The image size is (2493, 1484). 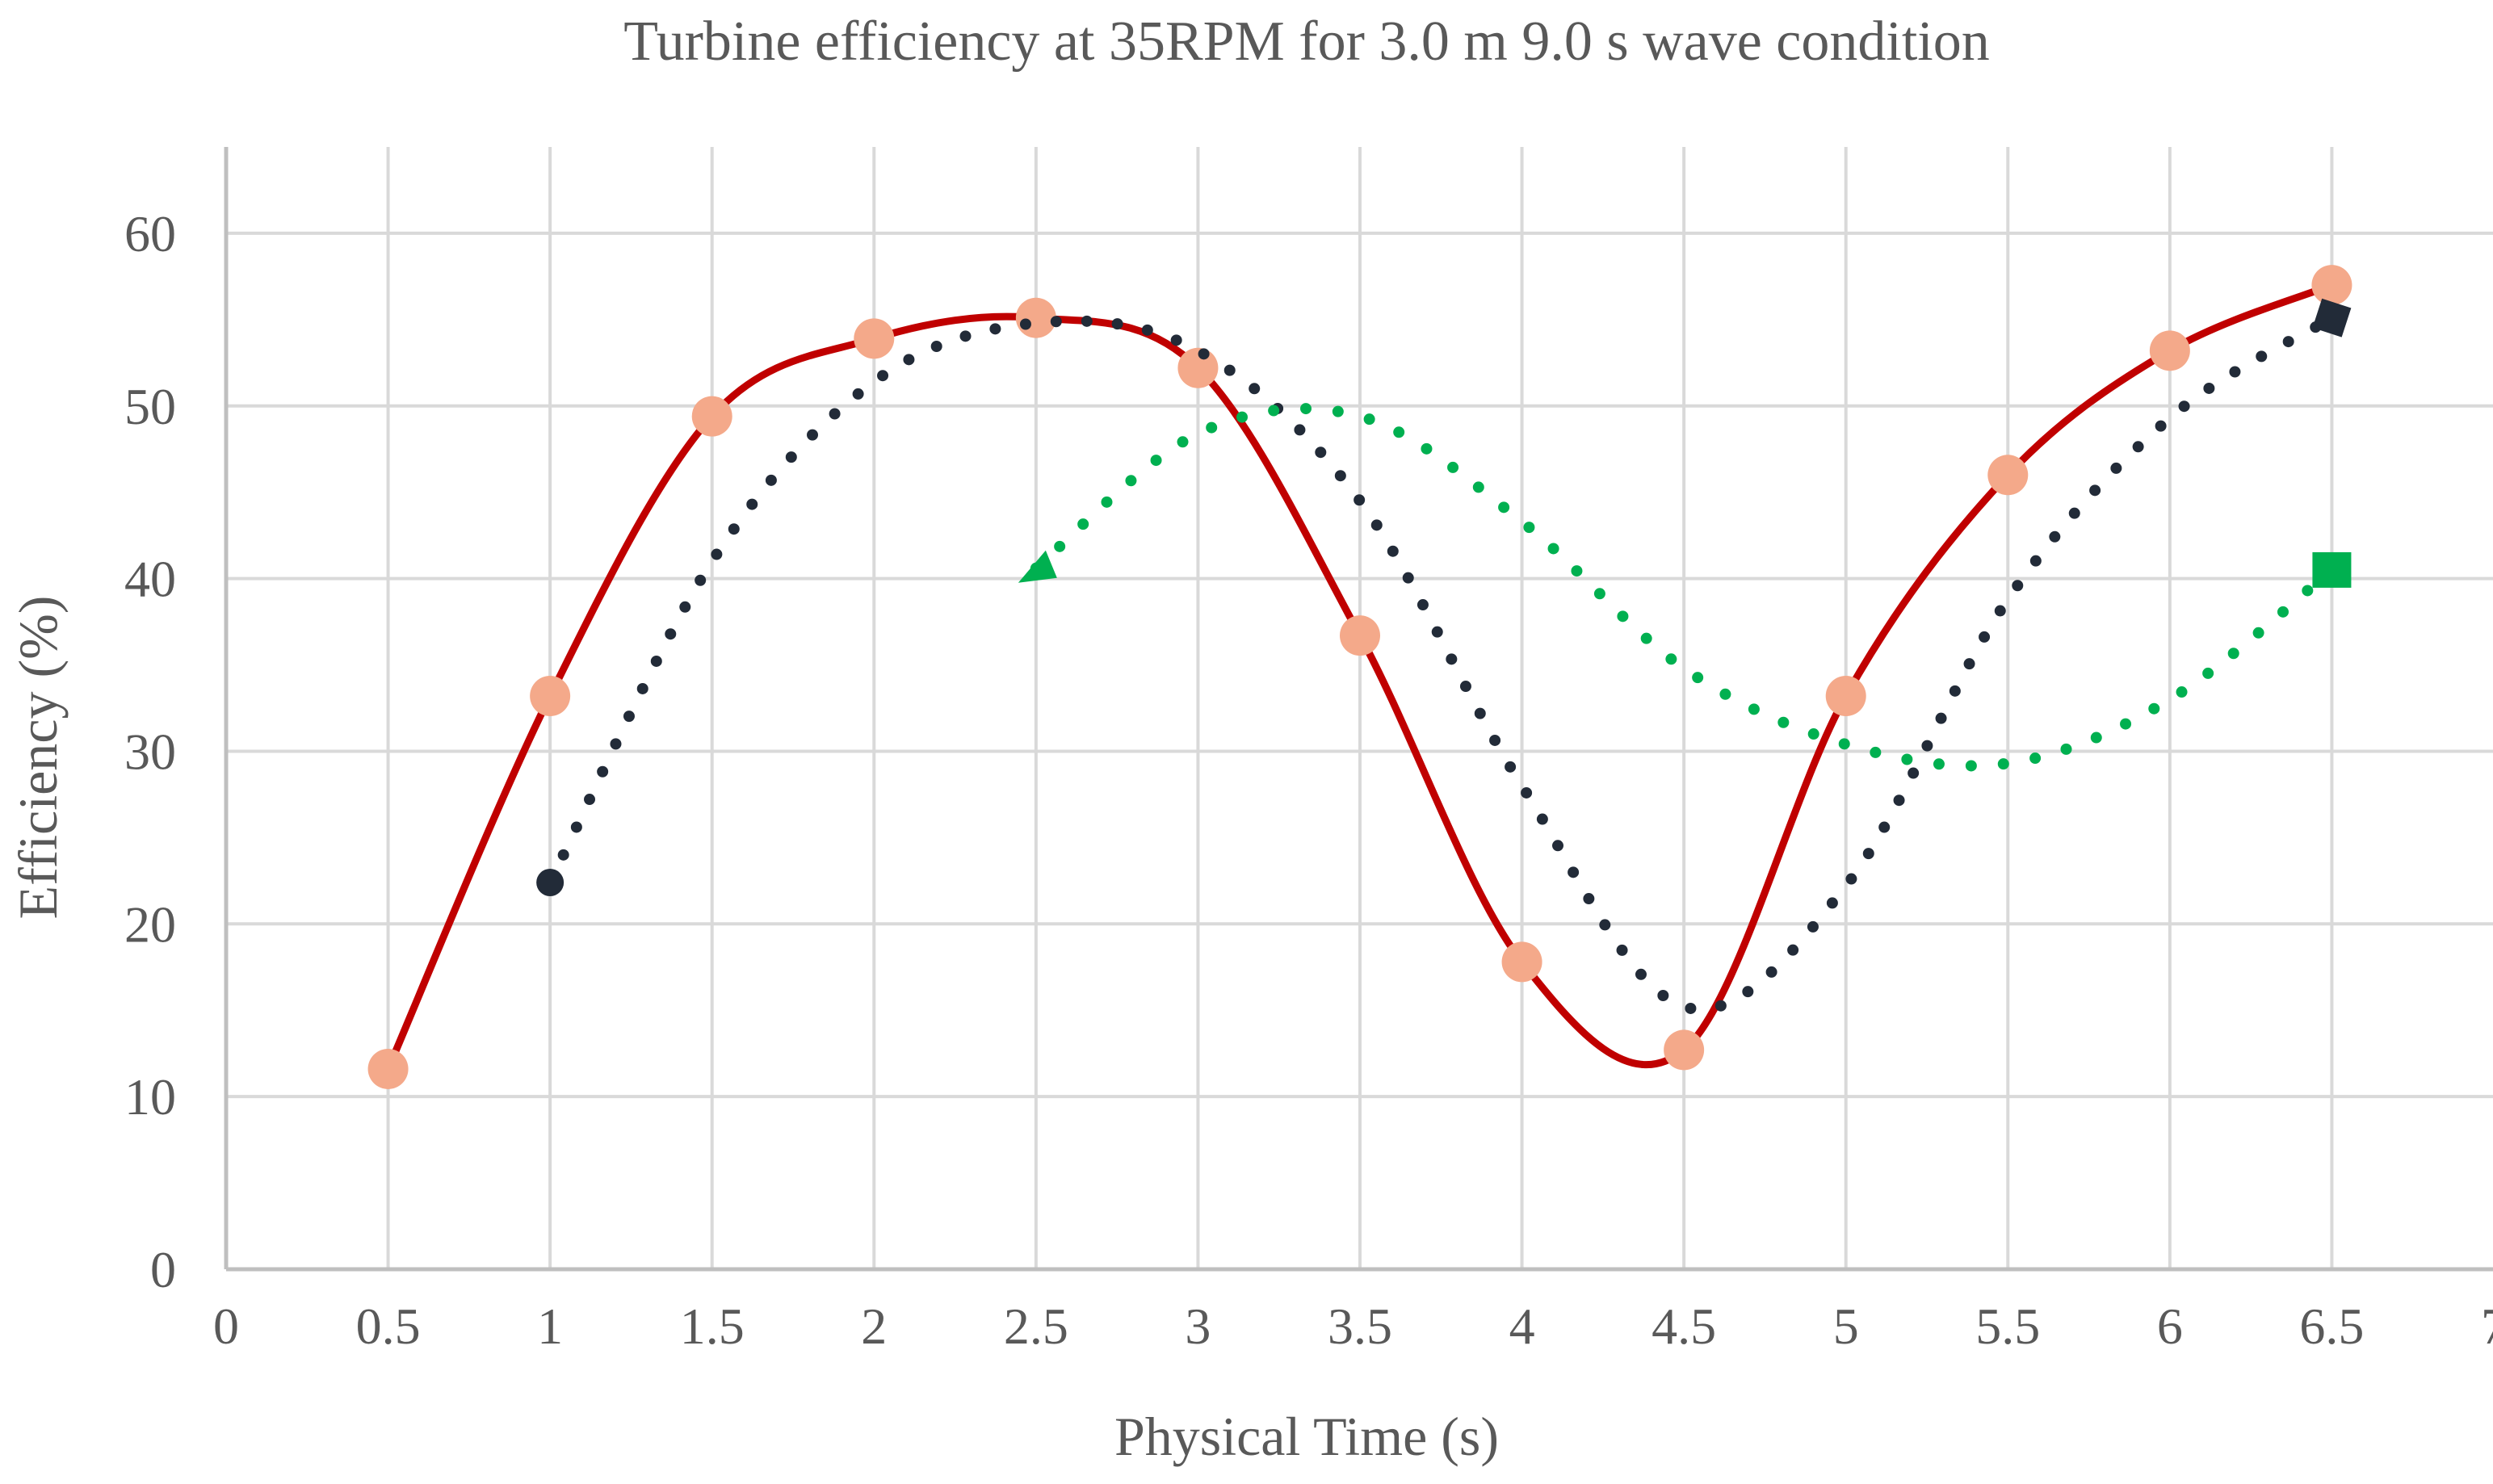 I want to click on y-tick-label: 50, so click(x=150, y=406).